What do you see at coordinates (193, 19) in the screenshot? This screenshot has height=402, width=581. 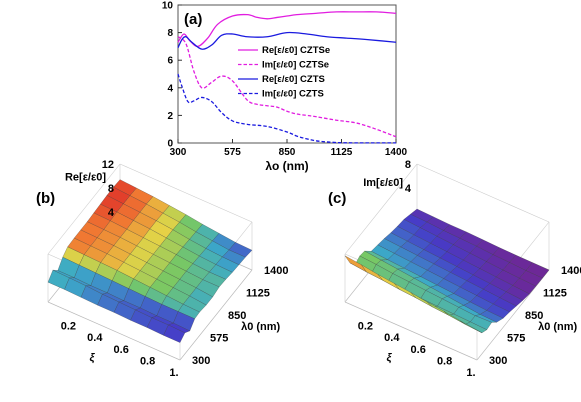 I see `panel-a-tag: (a)` at bounding box center [193, 19].